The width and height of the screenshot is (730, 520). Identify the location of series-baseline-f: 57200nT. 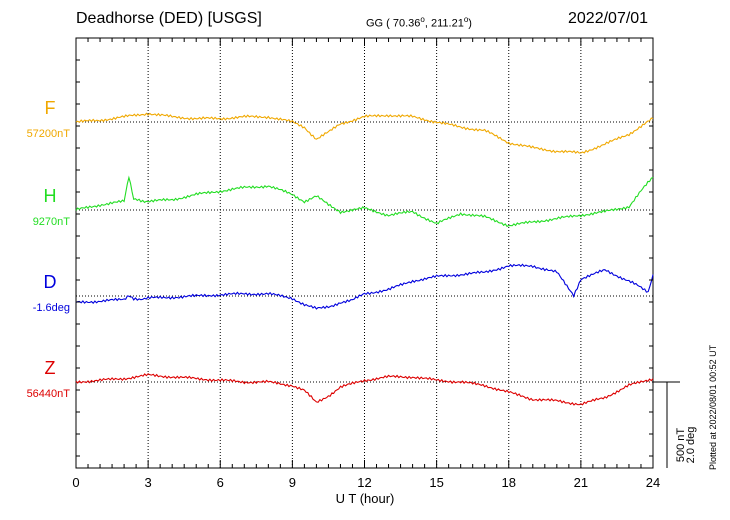
(49, 134).